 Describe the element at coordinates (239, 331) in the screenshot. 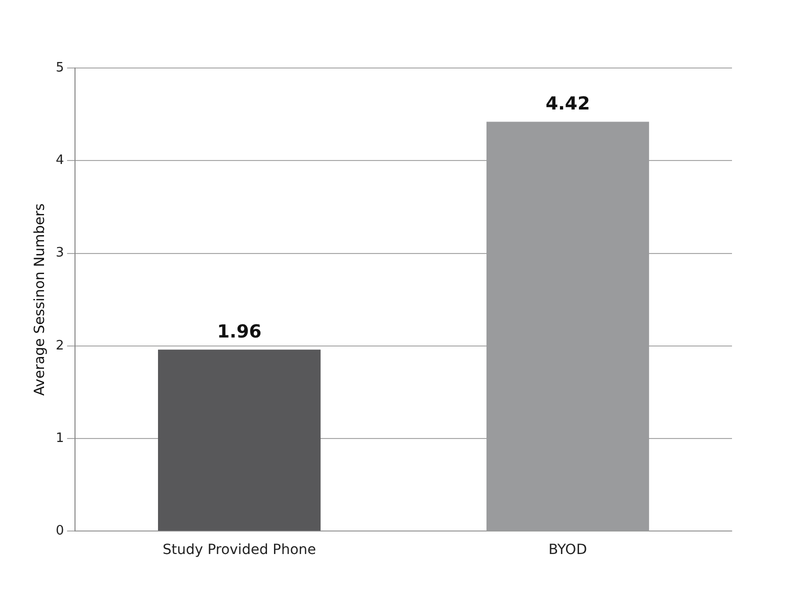

I see `data-label: 1.96` at that location.